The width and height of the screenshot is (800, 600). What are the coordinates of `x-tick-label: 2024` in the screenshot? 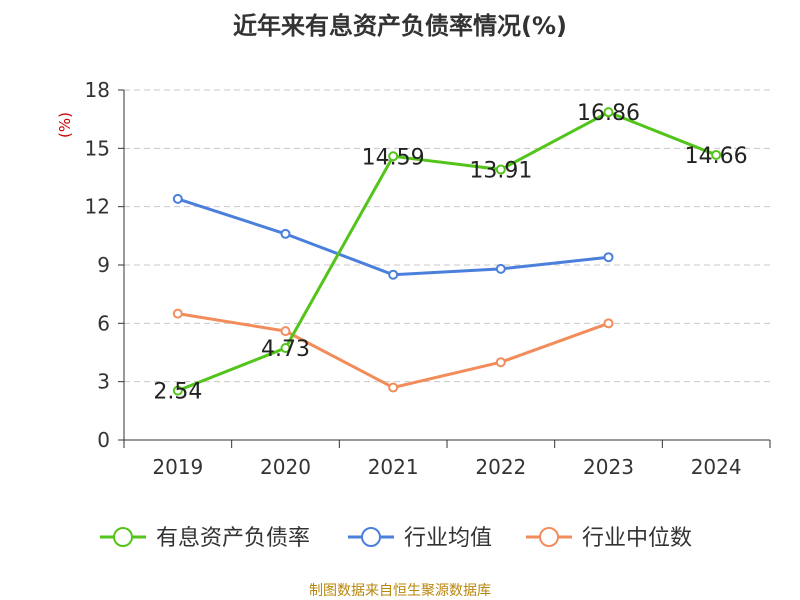 It's located at (716, 467).